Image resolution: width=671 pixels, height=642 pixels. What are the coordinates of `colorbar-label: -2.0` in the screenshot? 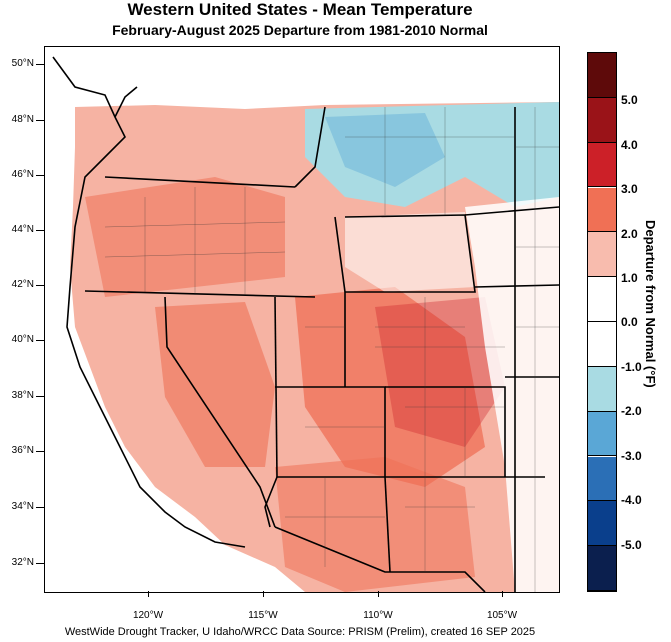 It's located at (631, 411).